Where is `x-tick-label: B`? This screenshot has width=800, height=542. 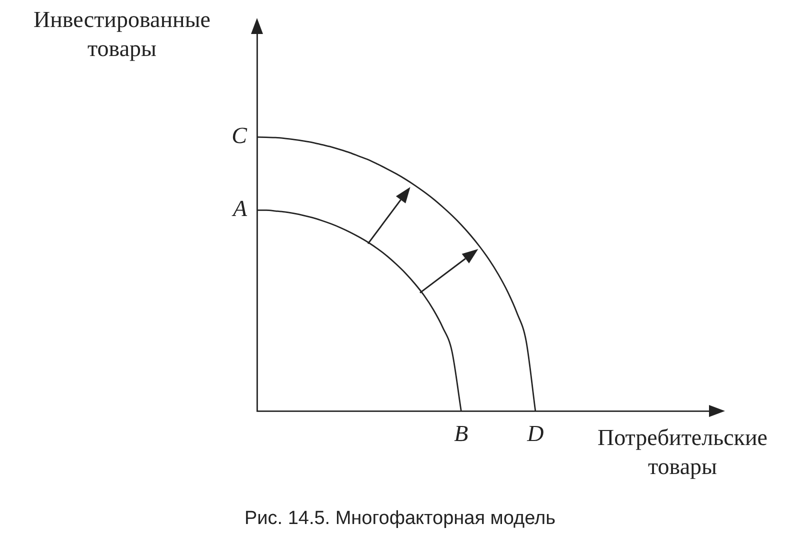 x-tick-label: B is located at coordinates (461, 433).